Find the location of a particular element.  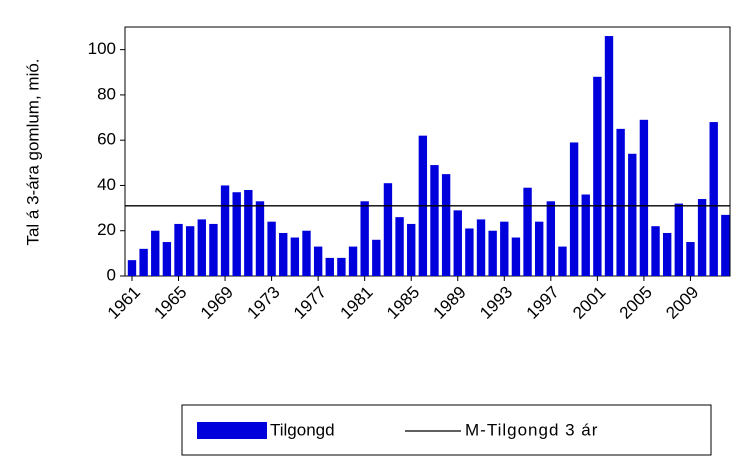

x-tick-label: 1973 is located at coordinates (263, 303).